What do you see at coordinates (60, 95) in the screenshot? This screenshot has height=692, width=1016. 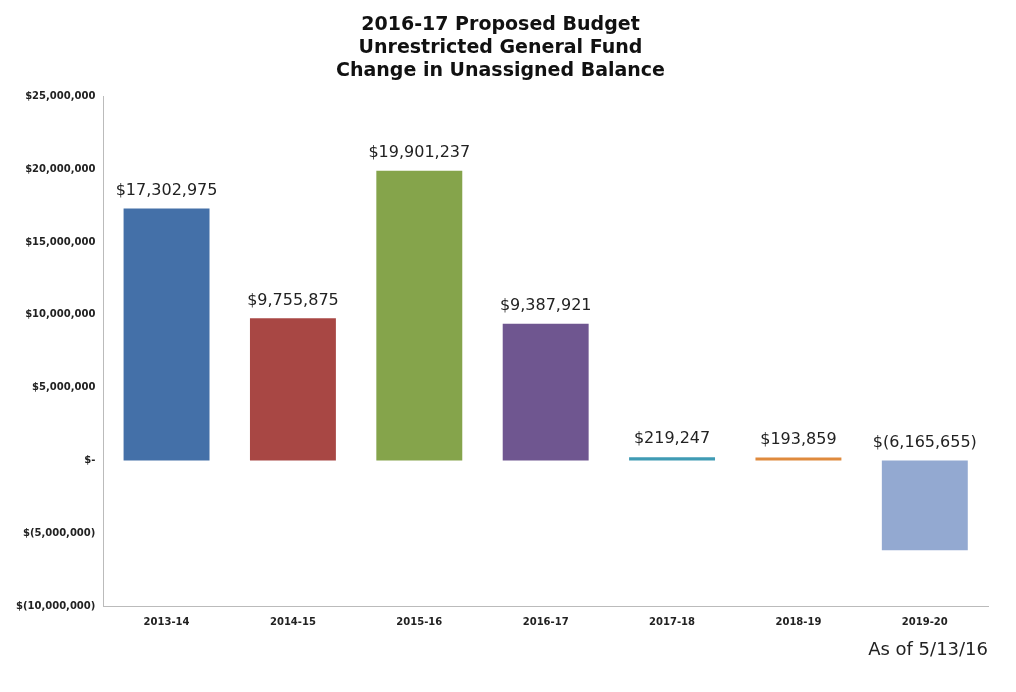 I see `y-tick-label: $25,000,000` at bounding box center [60, 95].